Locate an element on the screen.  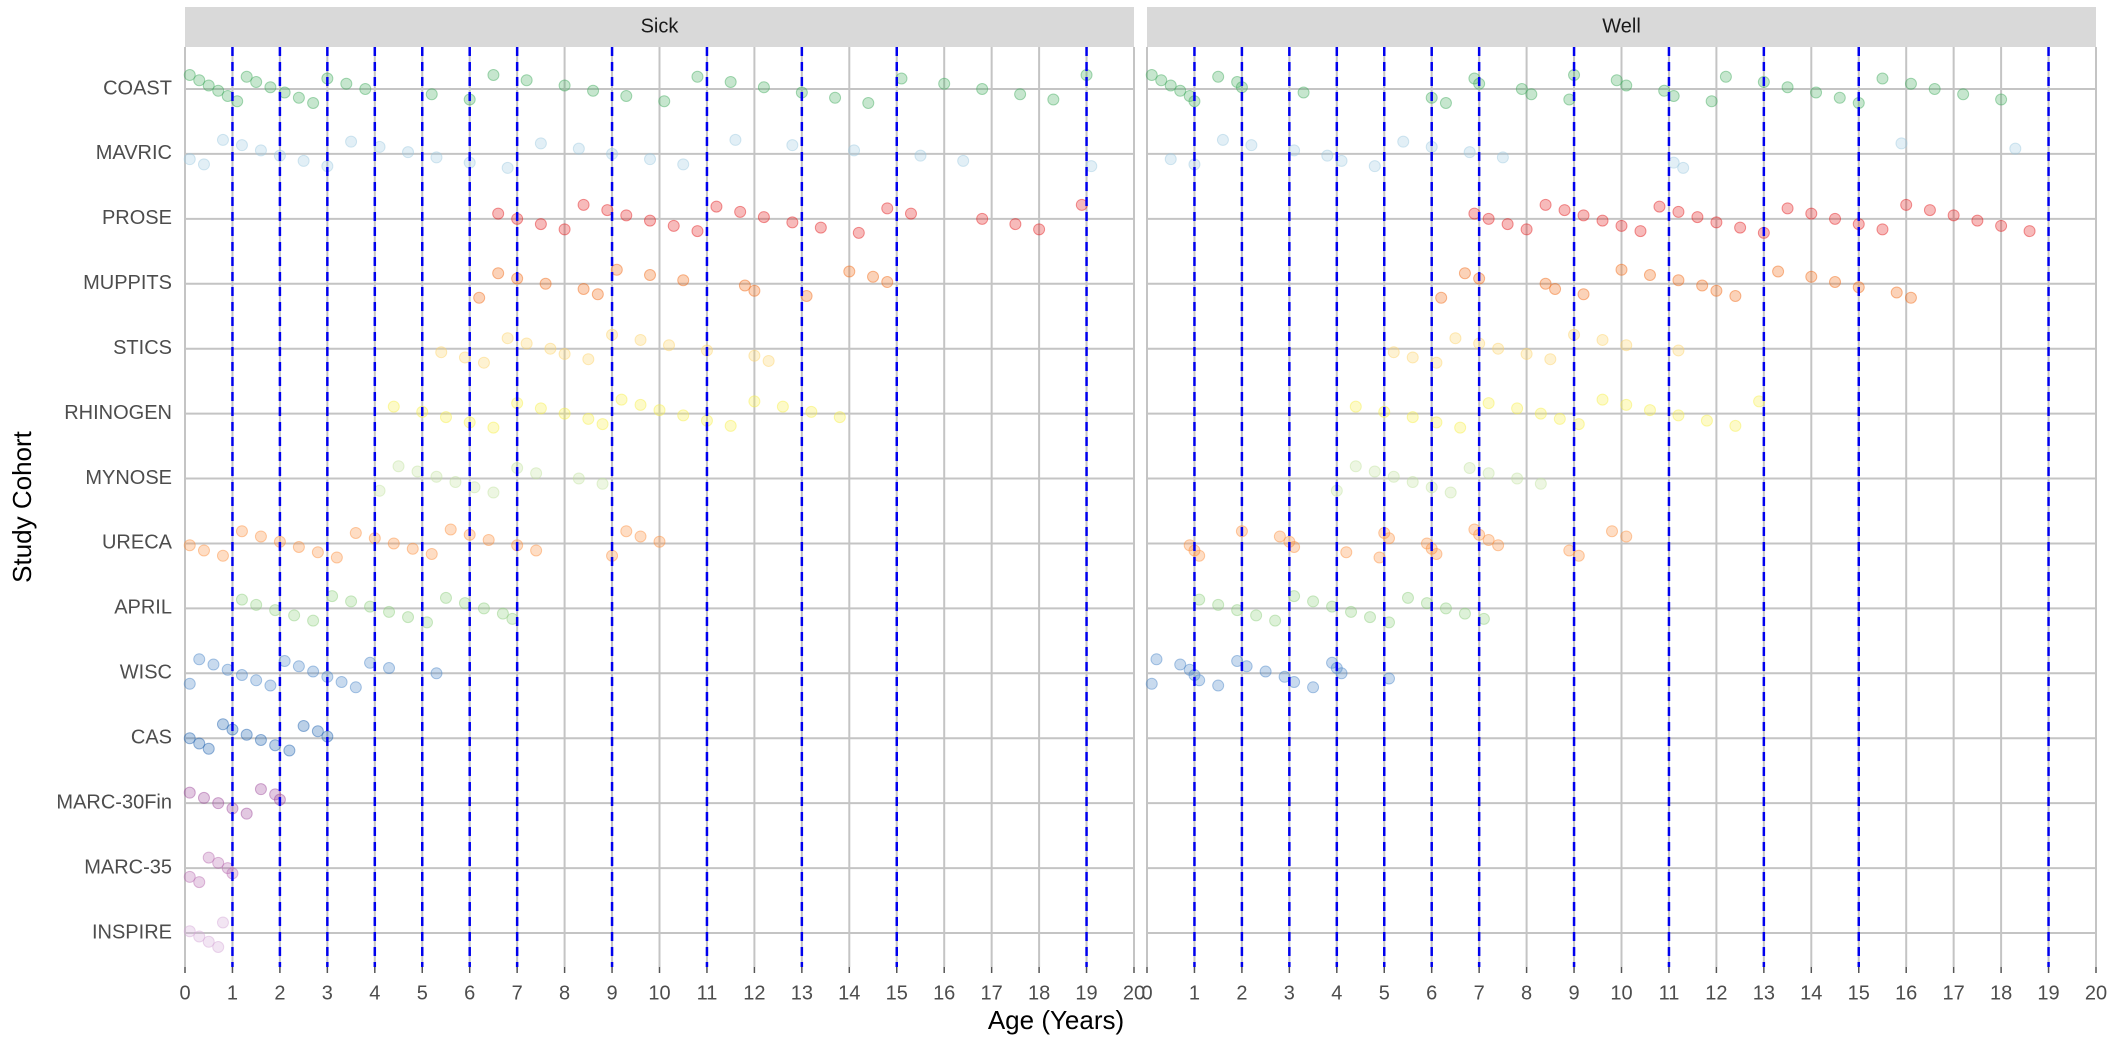
y-tick-label: MARC-30Fin is located at coordinates (114, 802).